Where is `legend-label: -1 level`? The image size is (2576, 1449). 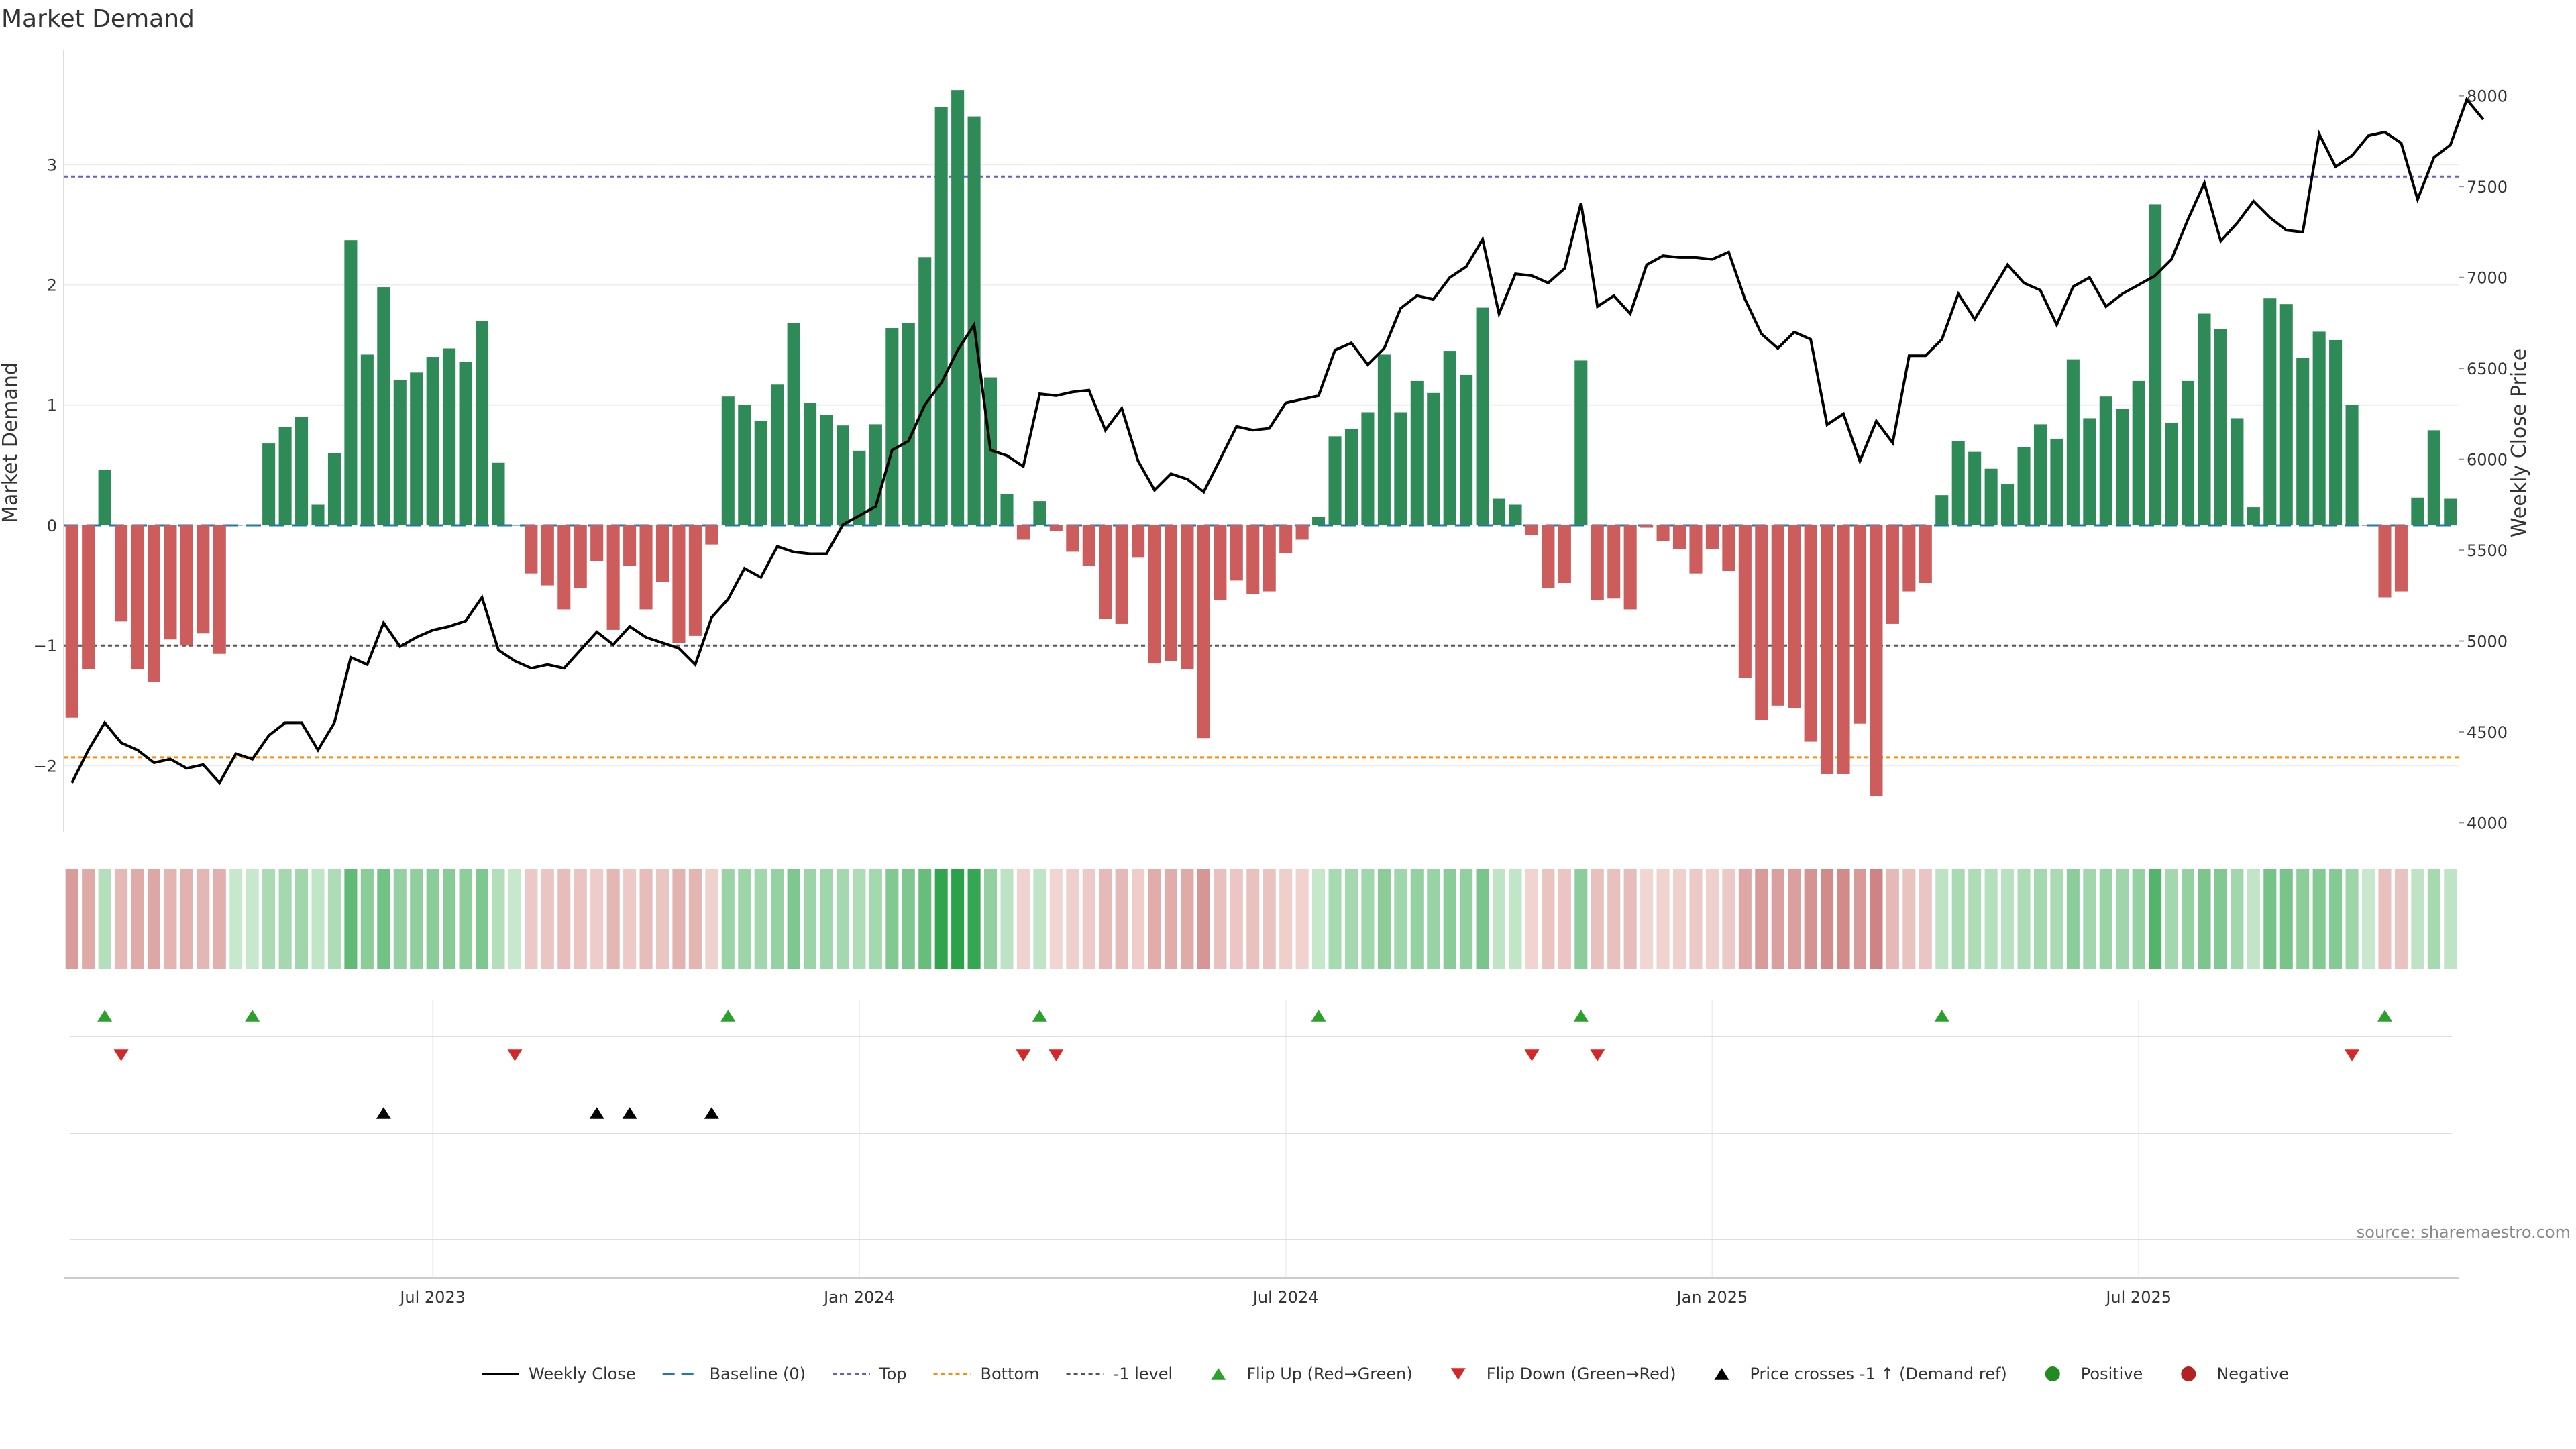 legend-label: -1 level is located at coordinates (1143, 1373).